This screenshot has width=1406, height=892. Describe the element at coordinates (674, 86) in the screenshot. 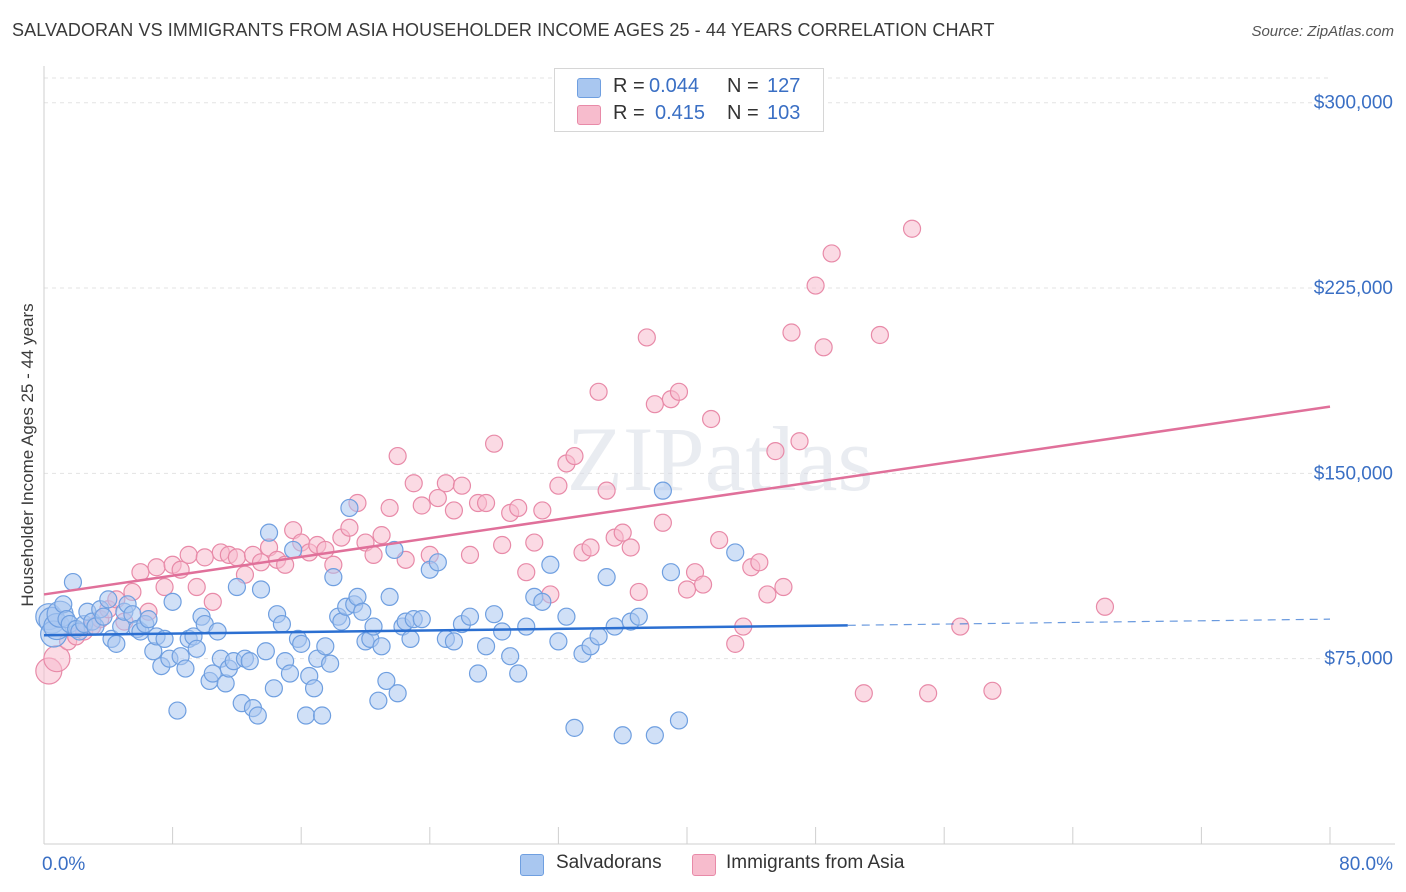

I see `legend-r-value: 0.044` at that location.